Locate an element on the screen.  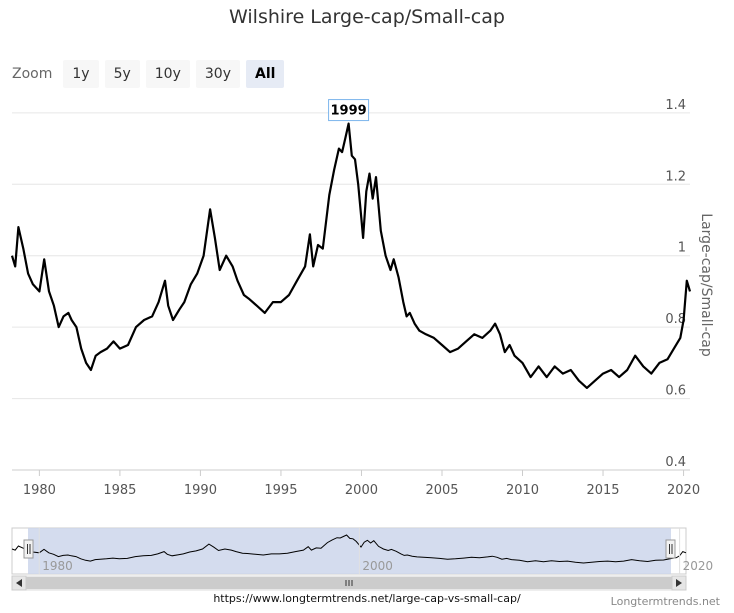
x-axis-labels: 1980 1985 1990 1995 2000 2005 2010 2015 2020 is located at coordinates (361, 484).